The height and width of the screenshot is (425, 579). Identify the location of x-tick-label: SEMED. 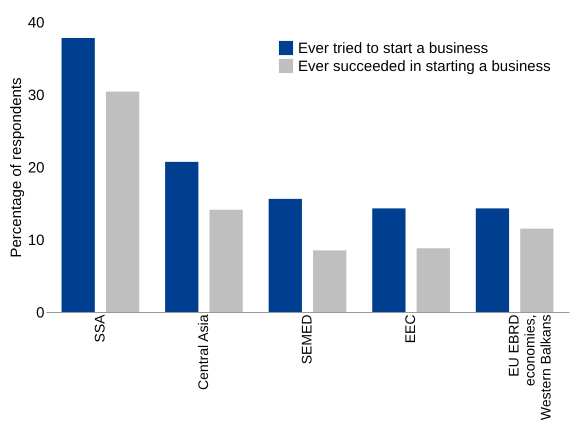
(306, 339).